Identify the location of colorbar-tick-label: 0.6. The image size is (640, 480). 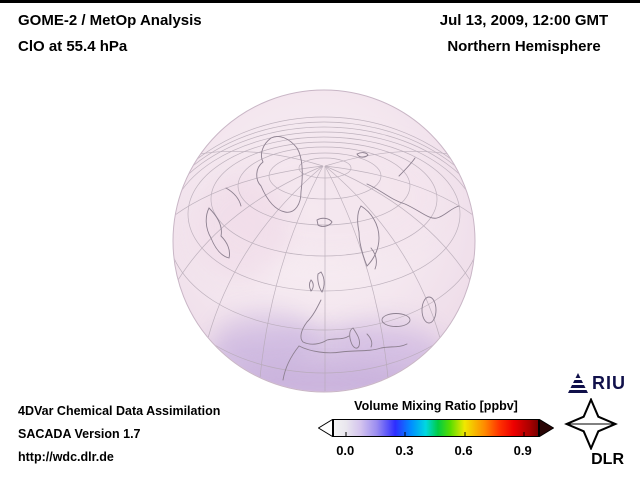
(463, 450).